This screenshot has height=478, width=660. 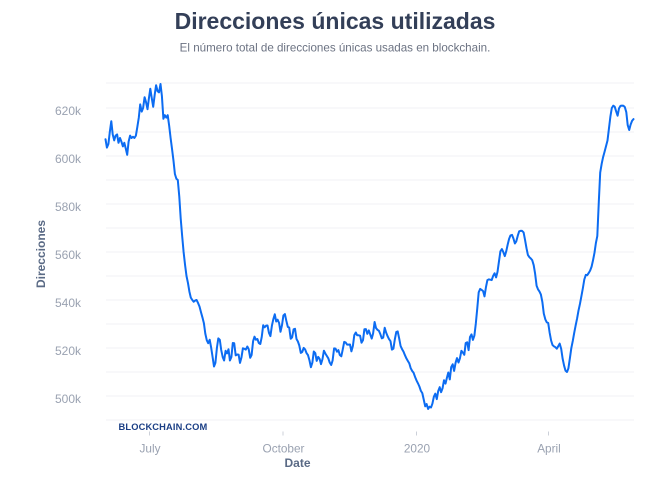 I want to click on svg-text: 2020, so click(x=417, y=448).